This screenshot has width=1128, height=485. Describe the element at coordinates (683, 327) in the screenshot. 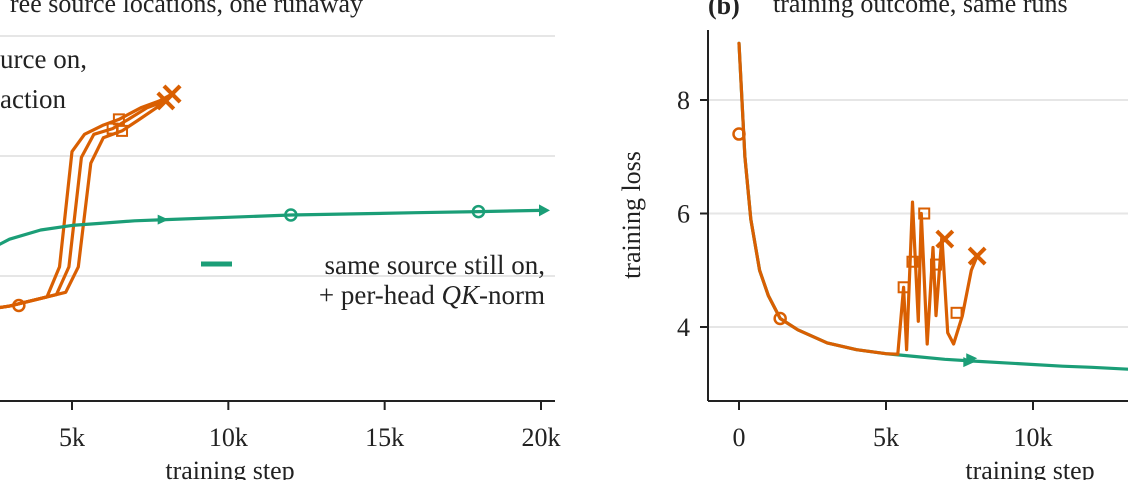

I see `panel-b-y-tick-label: 4` at that location.